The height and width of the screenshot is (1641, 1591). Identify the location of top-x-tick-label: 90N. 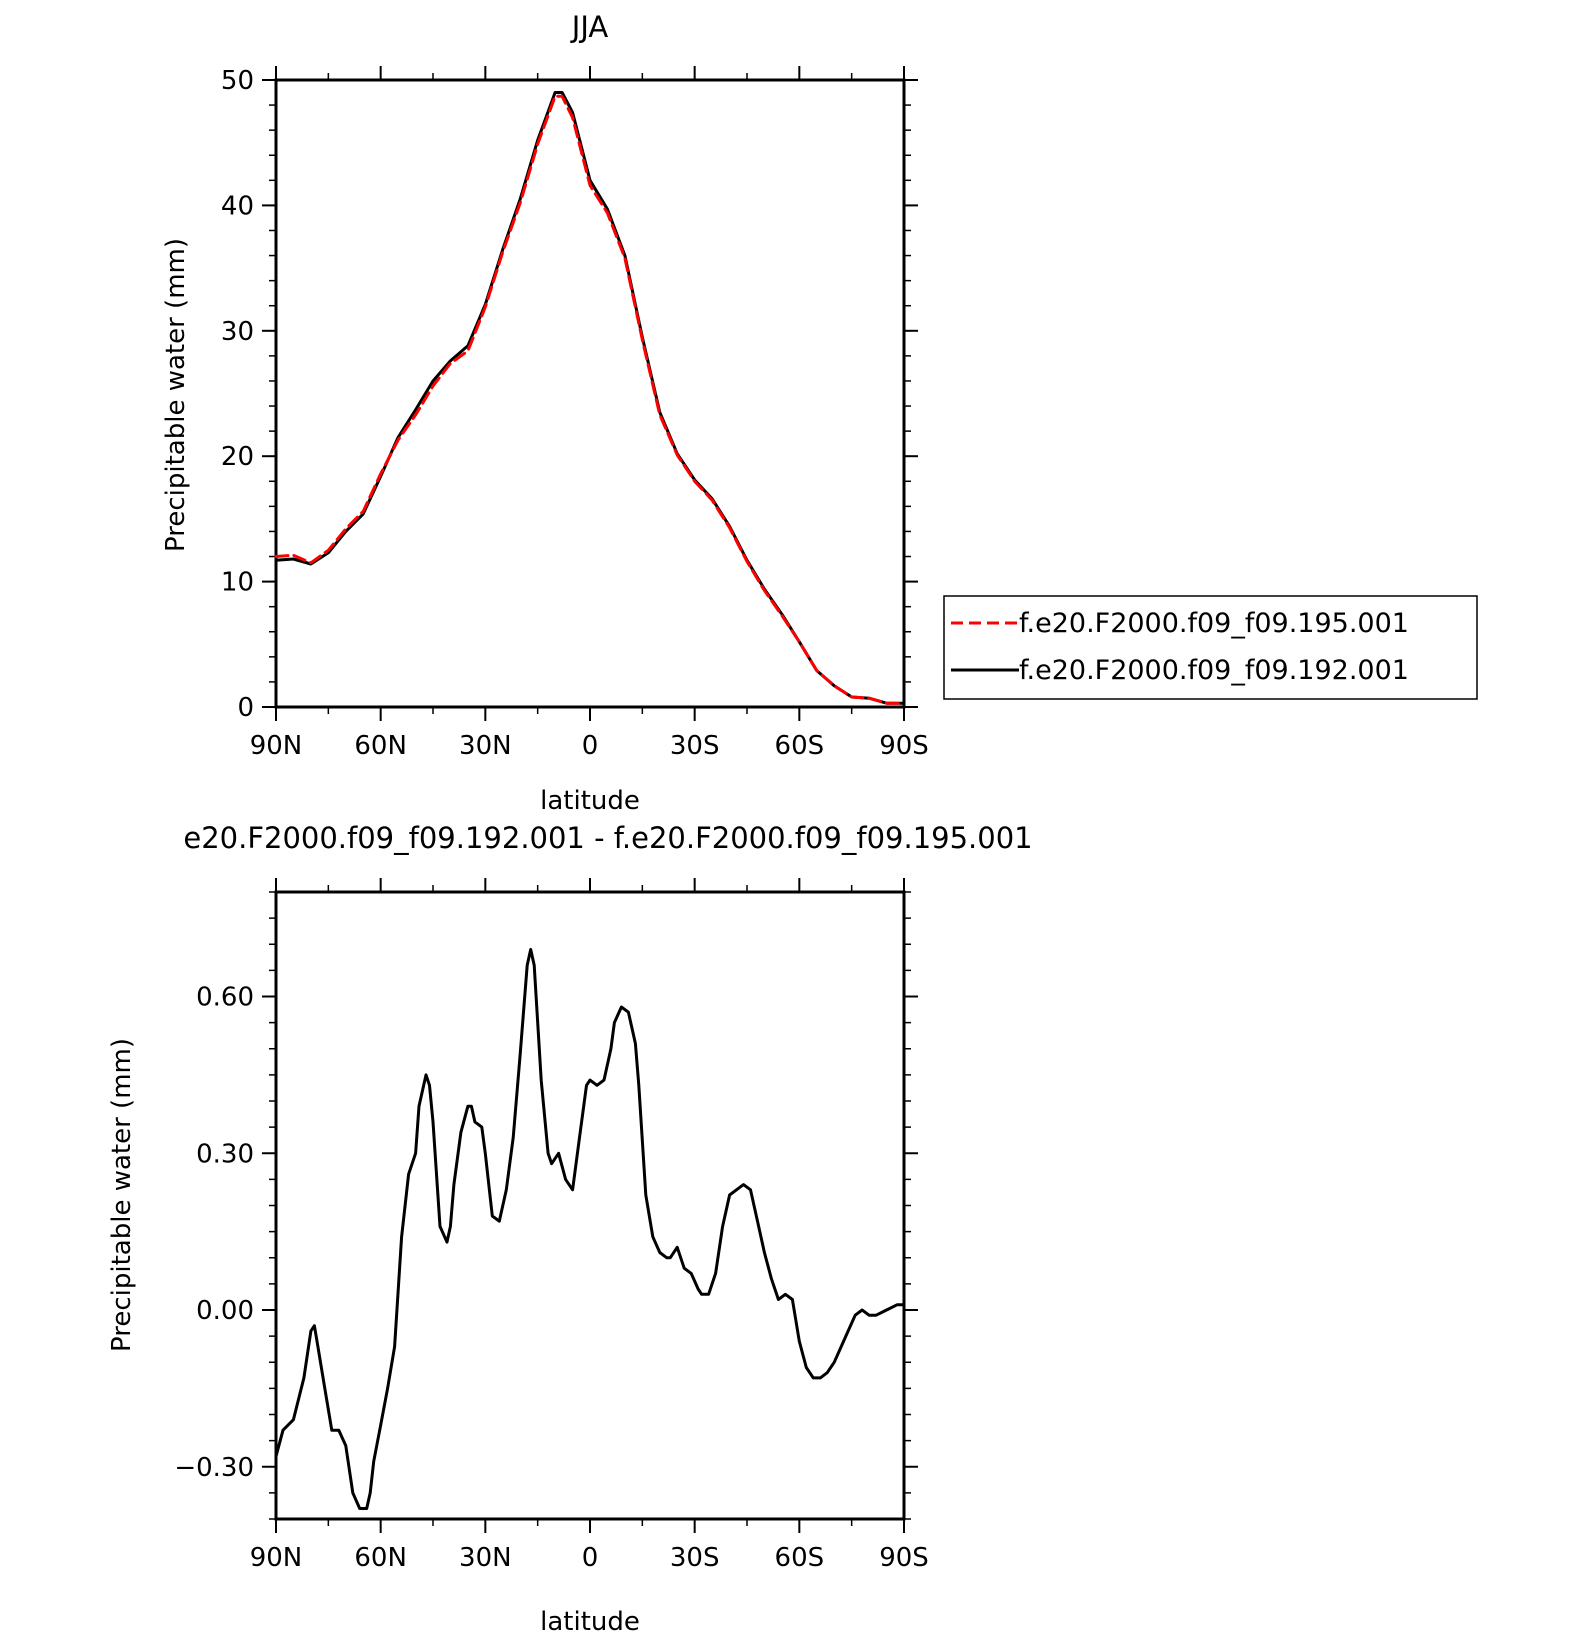
(276, 746).